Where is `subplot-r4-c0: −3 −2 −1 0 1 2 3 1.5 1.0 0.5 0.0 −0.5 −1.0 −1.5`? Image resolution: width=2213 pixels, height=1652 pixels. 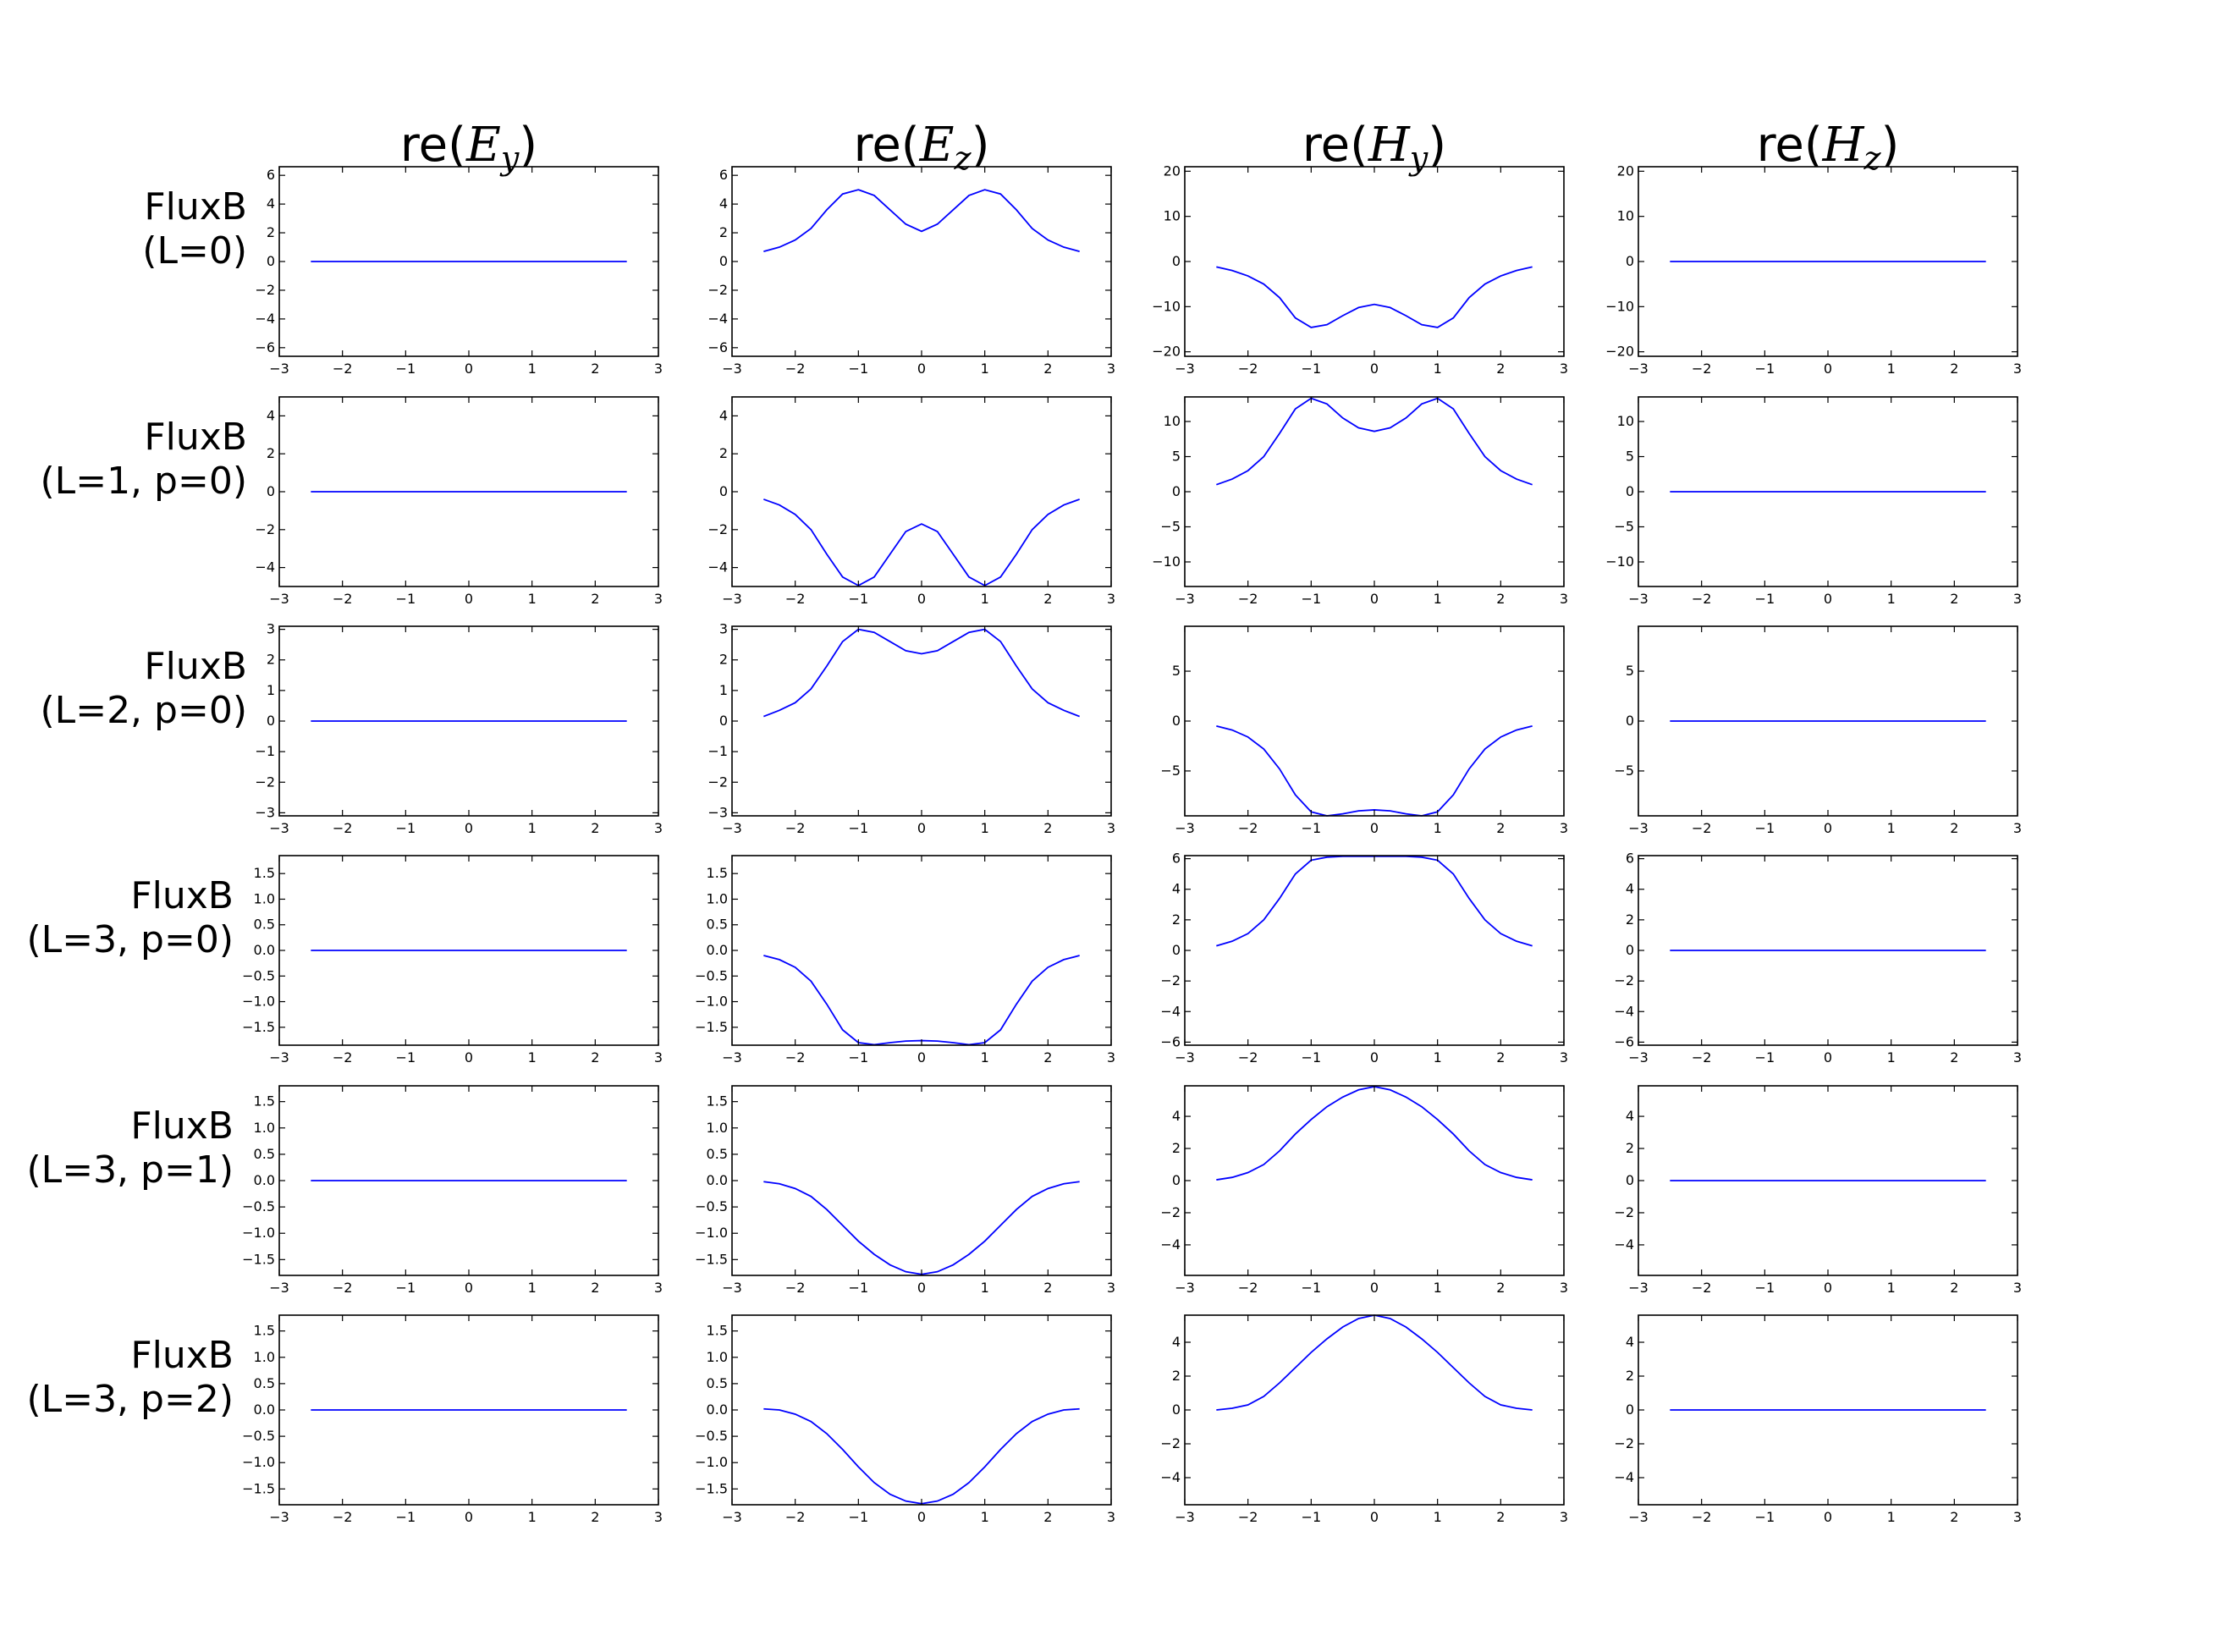
subplot-r4-c0: −3 −2 −1 0 1 2 3 1.5 1.0 0.5 0.0 −0.5 −1.0 −1.5 is located at coordinates (452, 1190).